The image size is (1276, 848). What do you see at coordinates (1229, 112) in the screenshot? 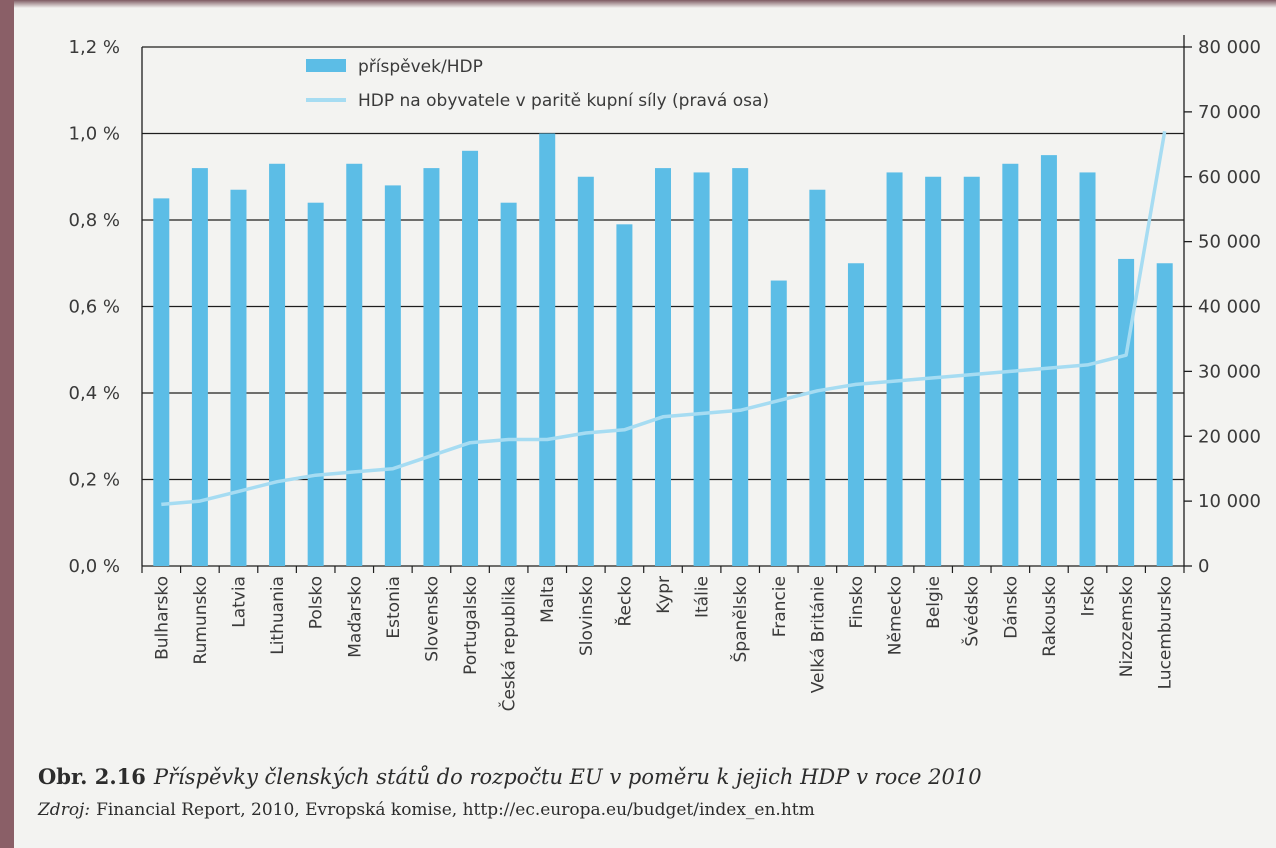
I see `right-tick-label: 70 000` at bounding box center [1229, 112].